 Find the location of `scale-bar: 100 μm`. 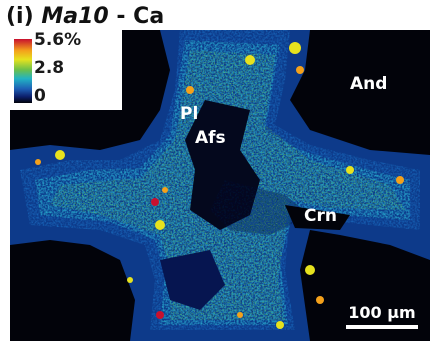

scale-bar: 100 μm is located at coordinates (382, 316).